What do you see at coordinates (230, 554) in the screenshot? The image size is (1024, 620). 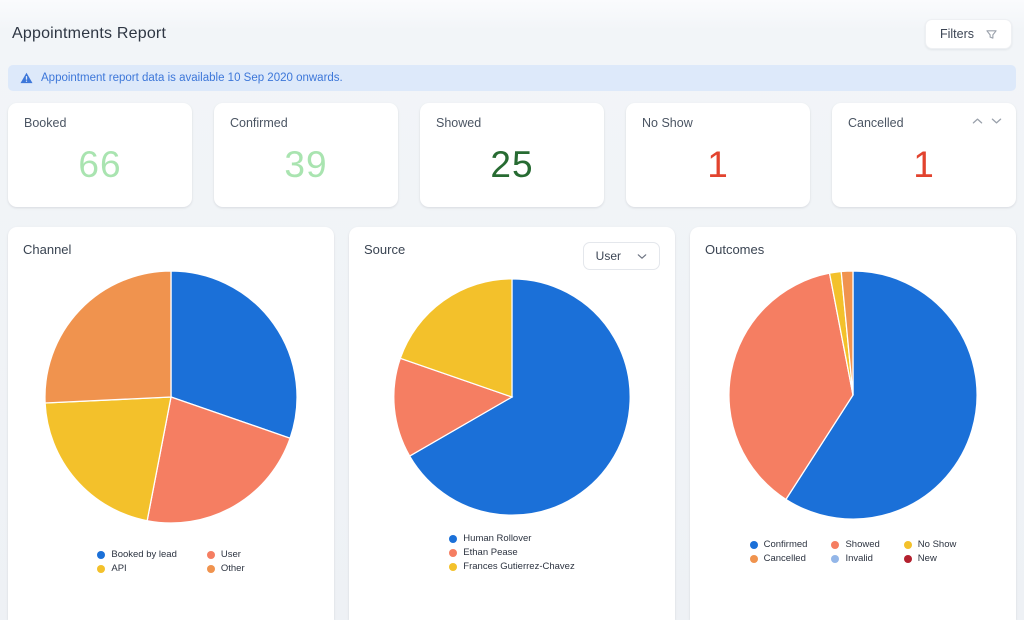 I see `legend-label: User` at bounding box center [230, 554].